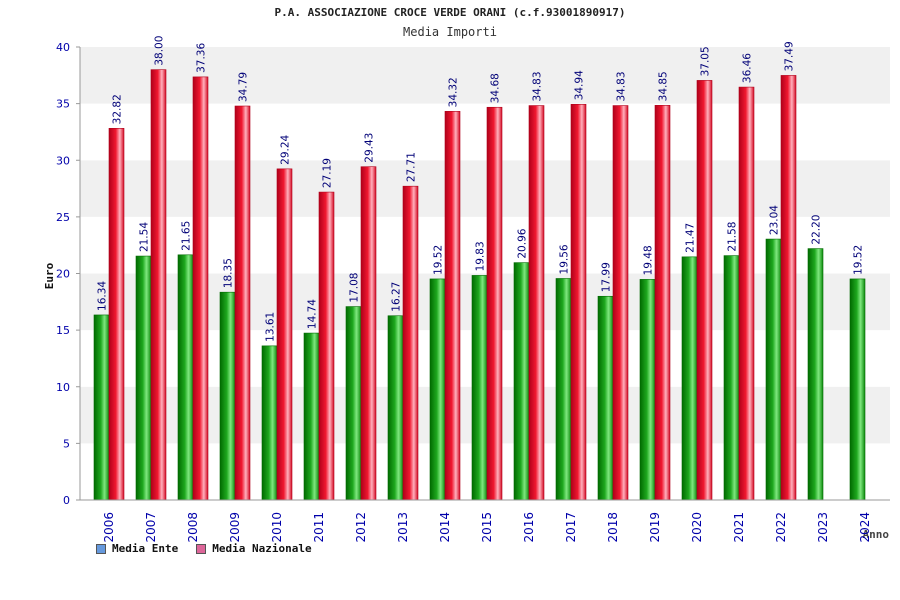  I want to click on y-tick-label: 5, so click(66, 443).